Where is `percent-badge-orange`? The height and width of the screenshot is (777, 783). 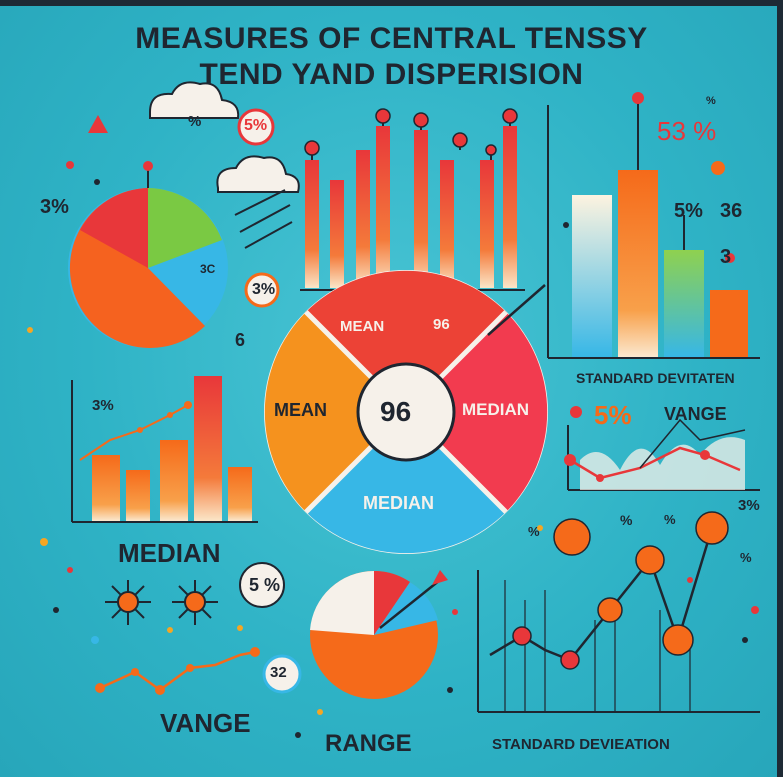 percent-badge-orange is located at coordinates (262, 290).